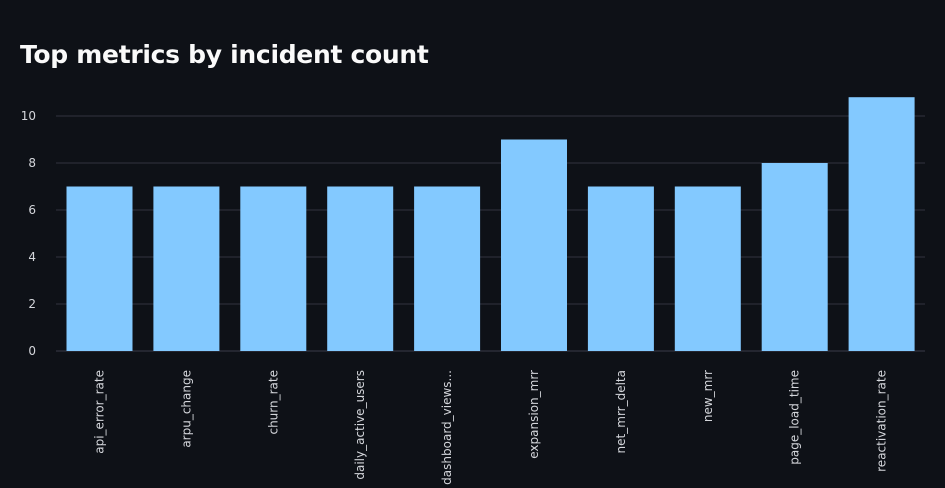  I want to click on bar-daily-active-users, so click(360, 269).